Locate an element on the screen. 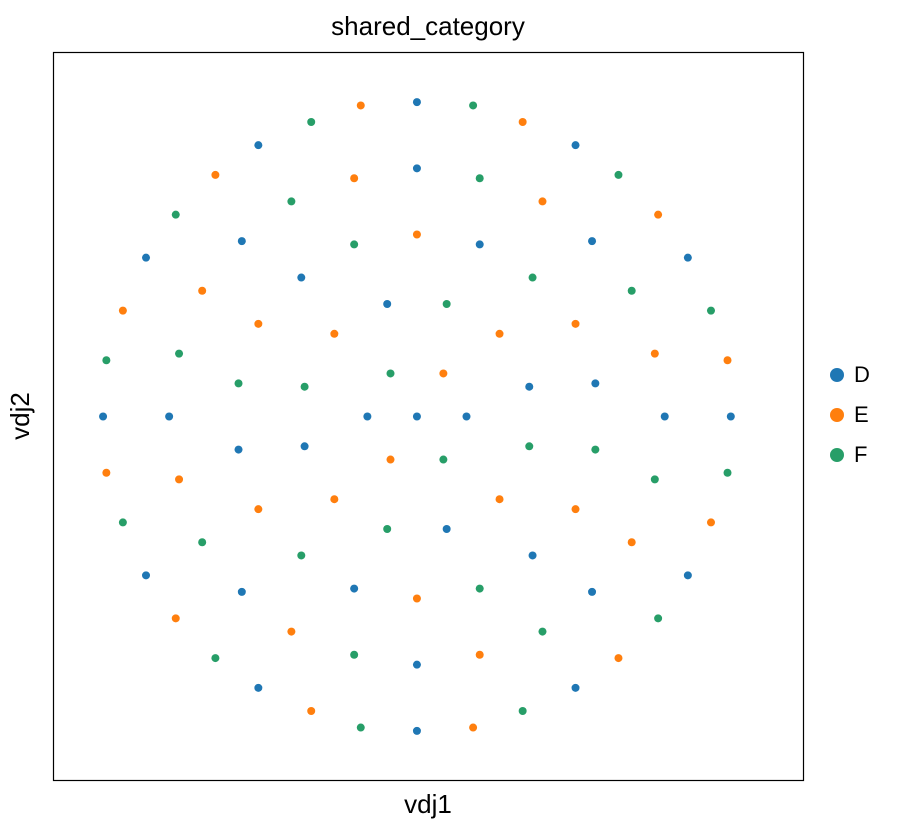 The height and width of the screenshot is (835, 902). legend: DEF is located at coordinates (850, 414).